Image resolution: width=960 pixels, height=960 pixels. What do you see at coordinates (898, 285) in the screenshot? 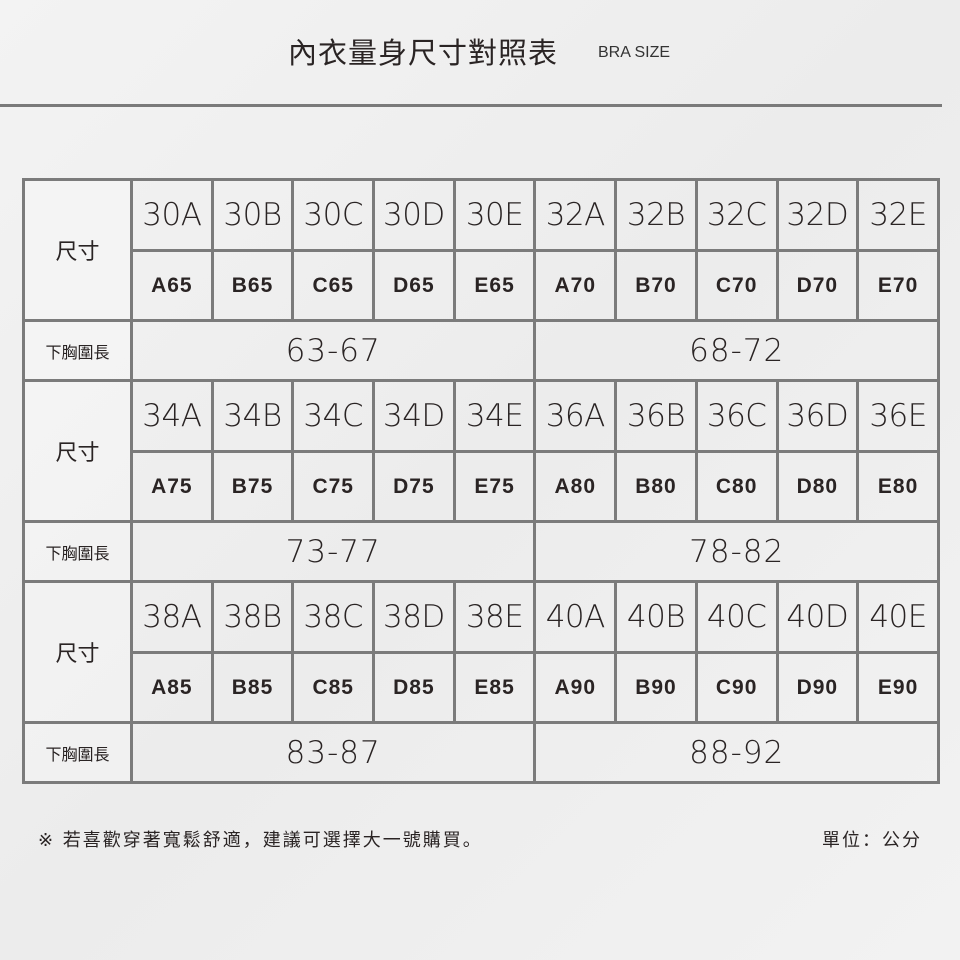
I see `eu-size-cell: E70` at bounding box center [898, 285].